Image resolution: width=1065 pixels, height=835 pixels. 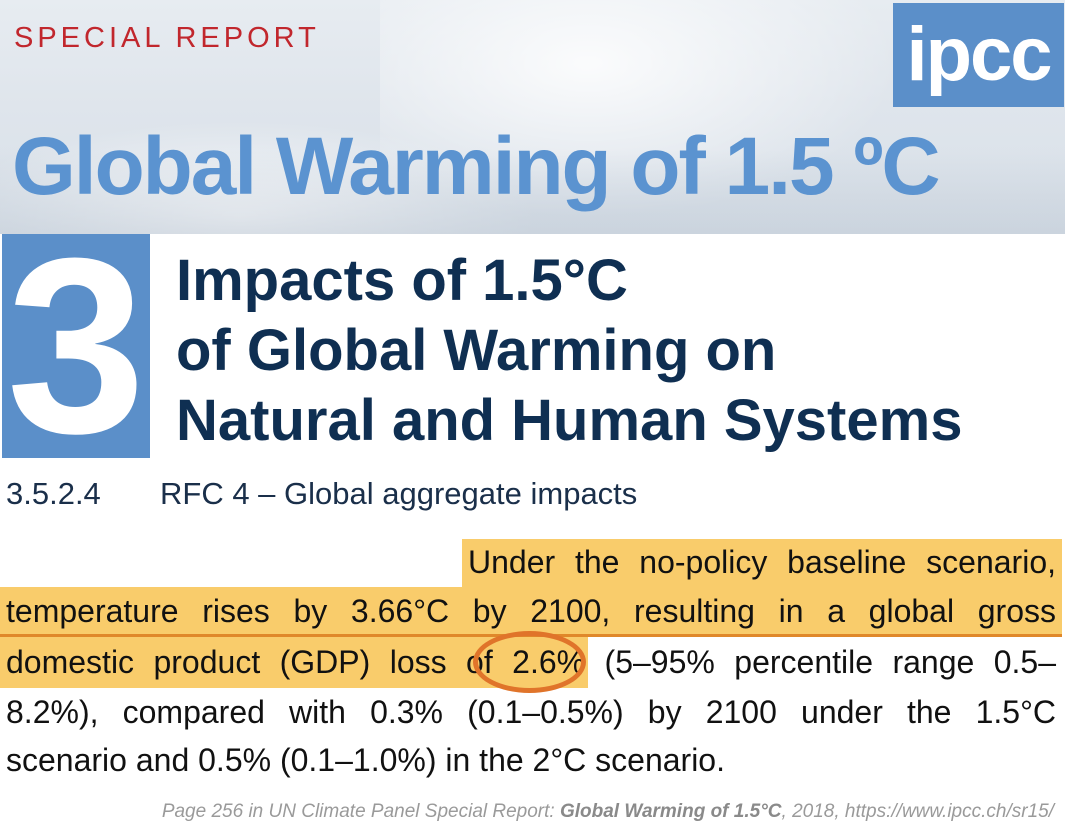 I want to click on section-heading: 3.5.2.4 RFC 4 – Global aggregate impacts, so click(x=321, y=494).